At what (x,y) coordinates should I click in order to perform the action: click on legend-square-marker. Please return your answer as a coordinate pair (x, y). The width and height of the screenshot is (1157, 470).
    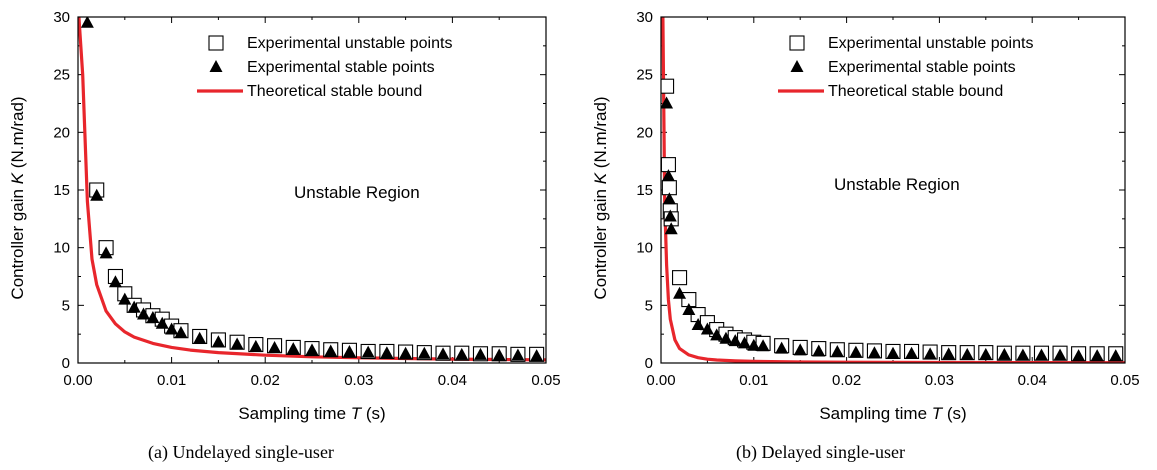
    Looking at the image, I should click on (216, 43).